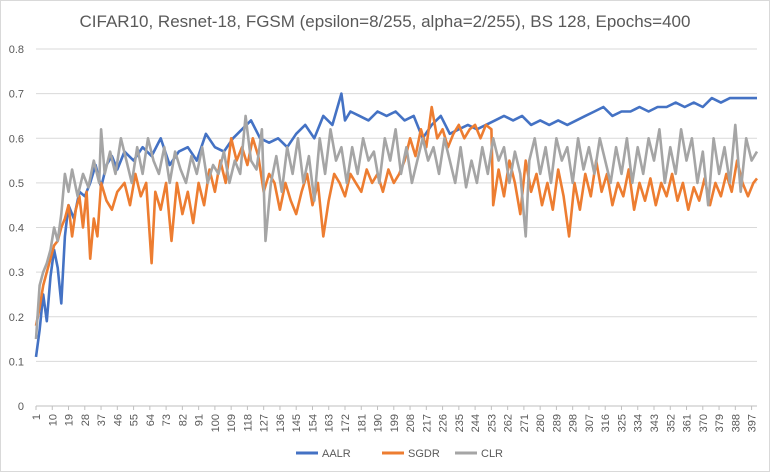 Image resolution: width=770 pixels, height=472 pixels. I want to click on x-tick-label: 37, so click(102, 420).